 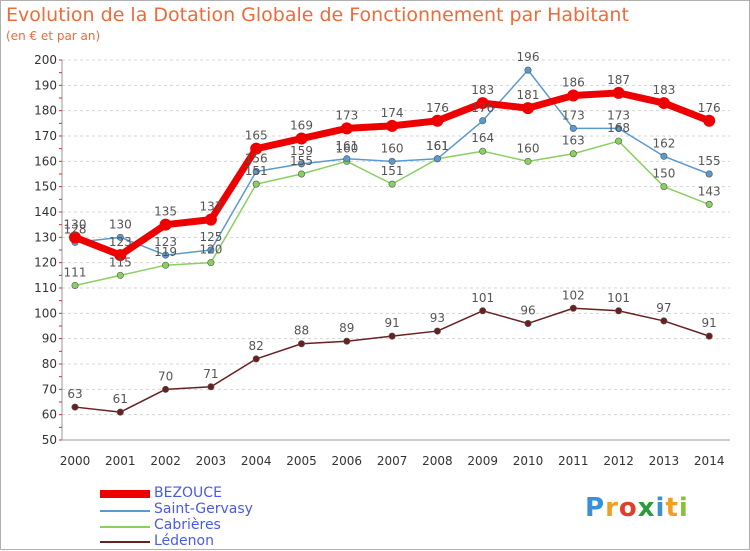 I want to click on legend-swatch-bezouce, so click(x=125, y=494).